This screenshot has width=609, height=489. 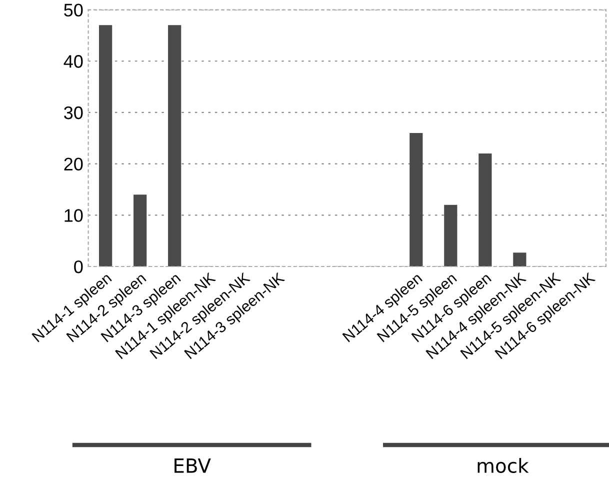 What do you see at coordinates (78, 267) in the screenshot?
I see `y-tick-label: 0` at bounding box center [78, 267].